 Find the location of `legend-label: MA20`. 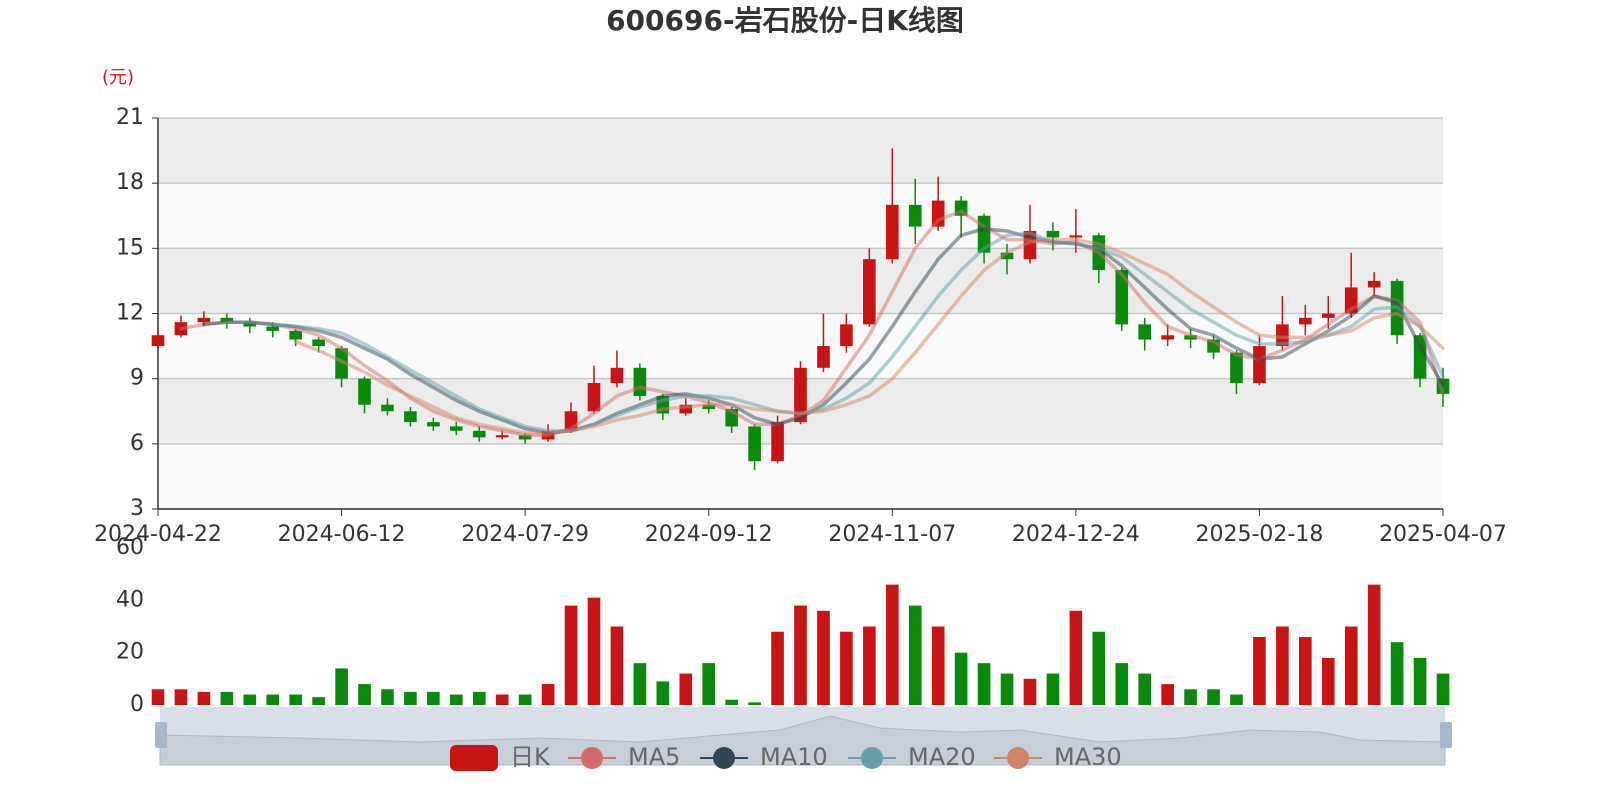

legend-label: MA20 is located at coordinates (942, 757).